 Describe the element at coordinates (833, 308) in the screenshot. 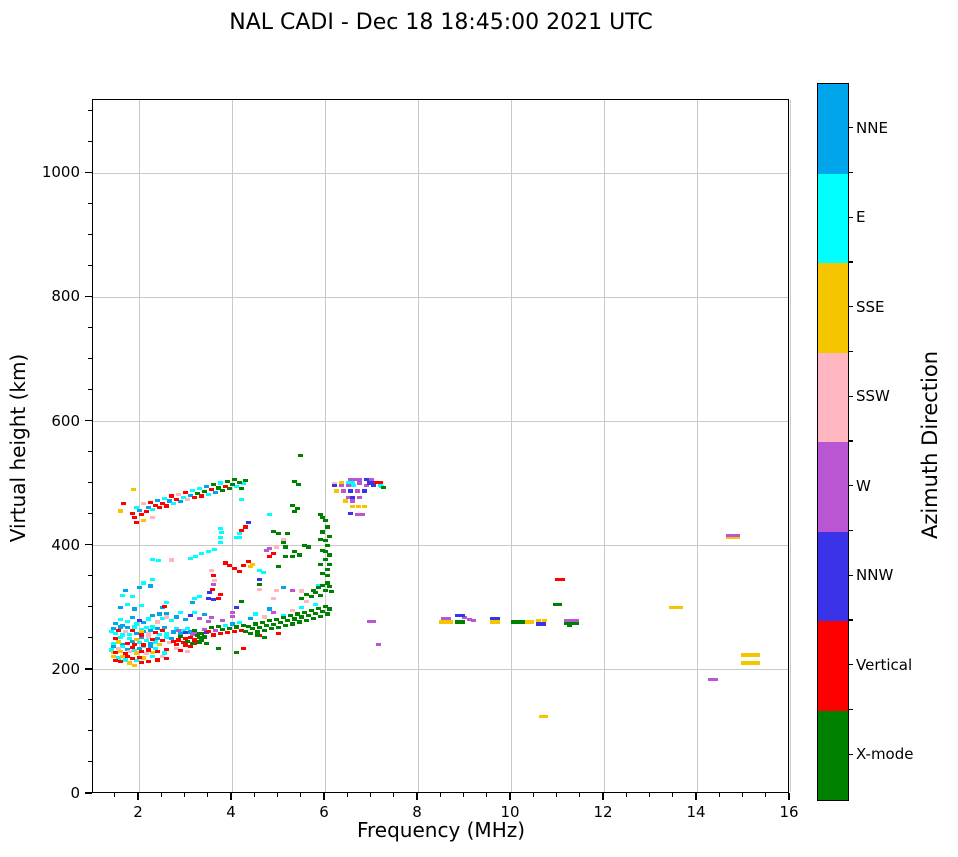

I see `colorbar-segment-SSE` at that location.